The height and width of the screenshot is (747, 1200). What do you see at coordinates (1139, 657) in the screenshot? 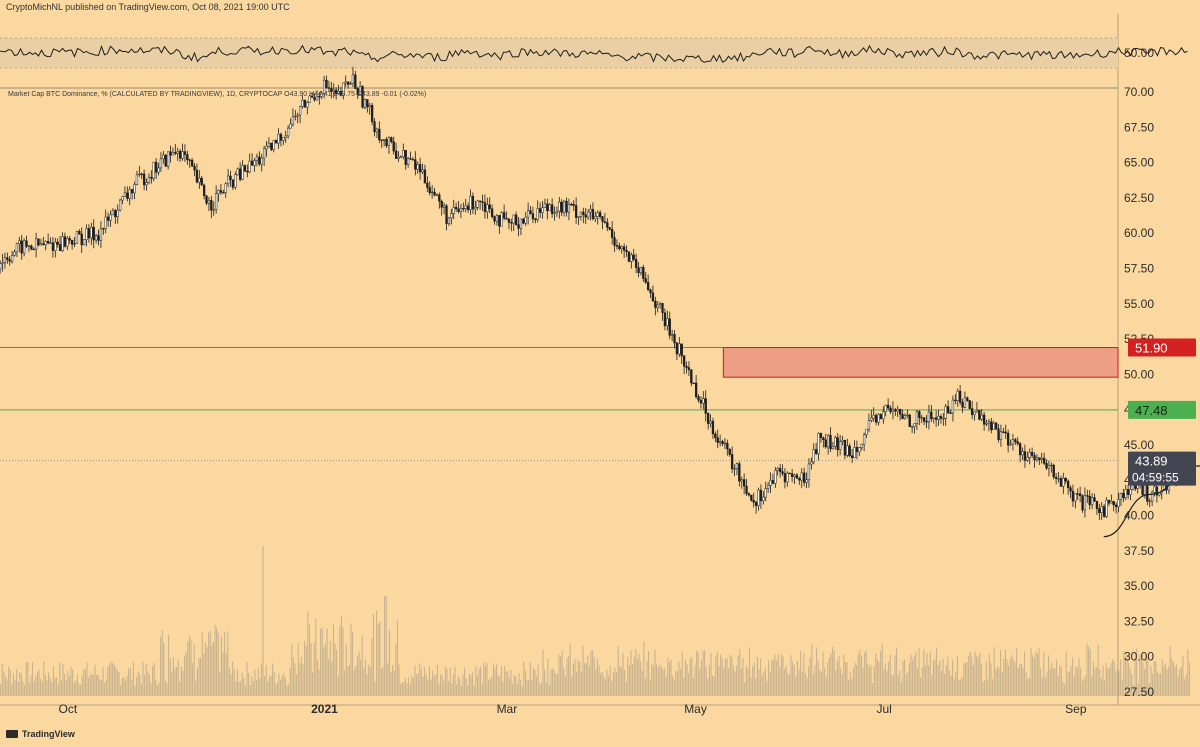
I see `y-tick-label: 30.00` at bounding box center [1139, 657].